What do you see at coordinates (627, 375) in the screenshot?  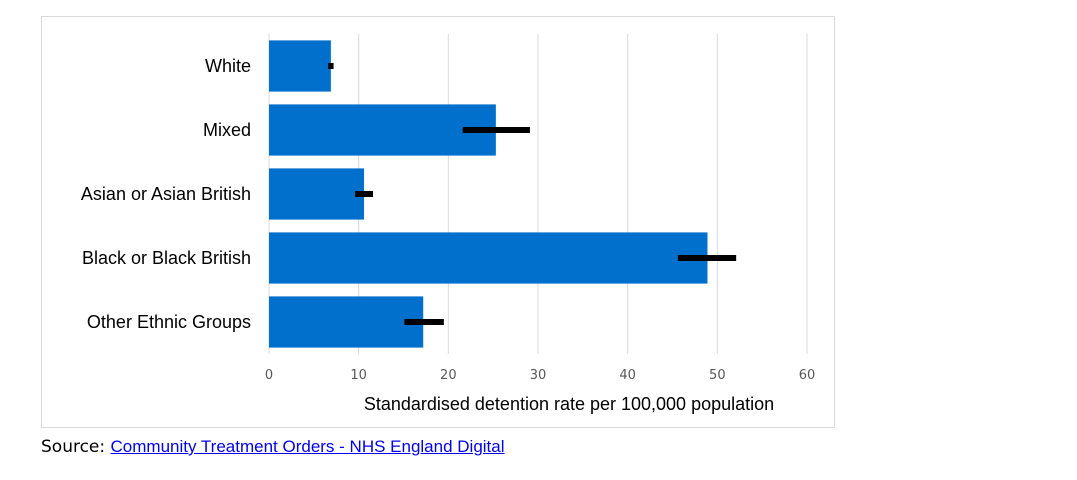 I see `x-tick-label: 40` at bounding box center [627, 375].